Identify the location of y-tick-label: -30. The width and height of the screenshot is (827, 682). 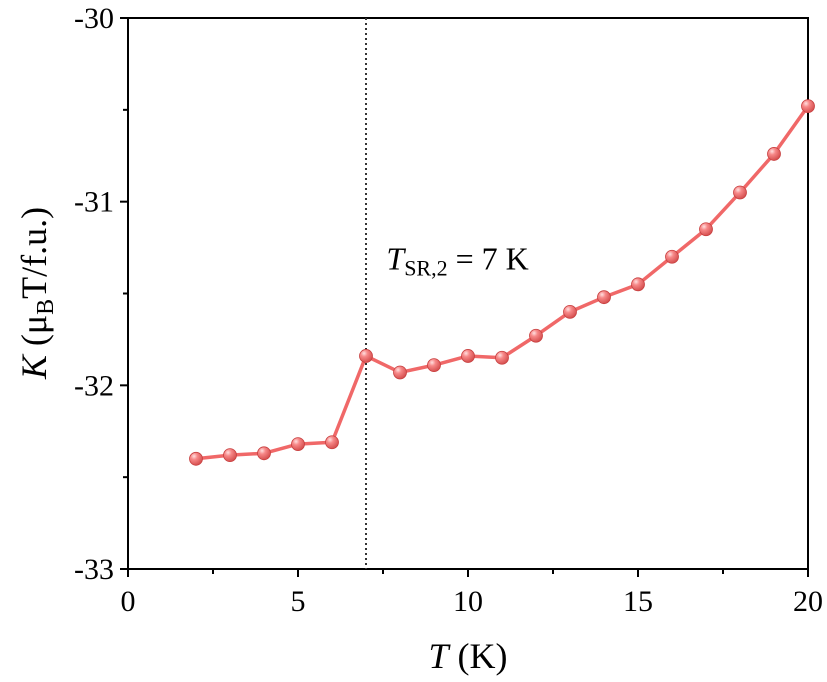
(94, 18).